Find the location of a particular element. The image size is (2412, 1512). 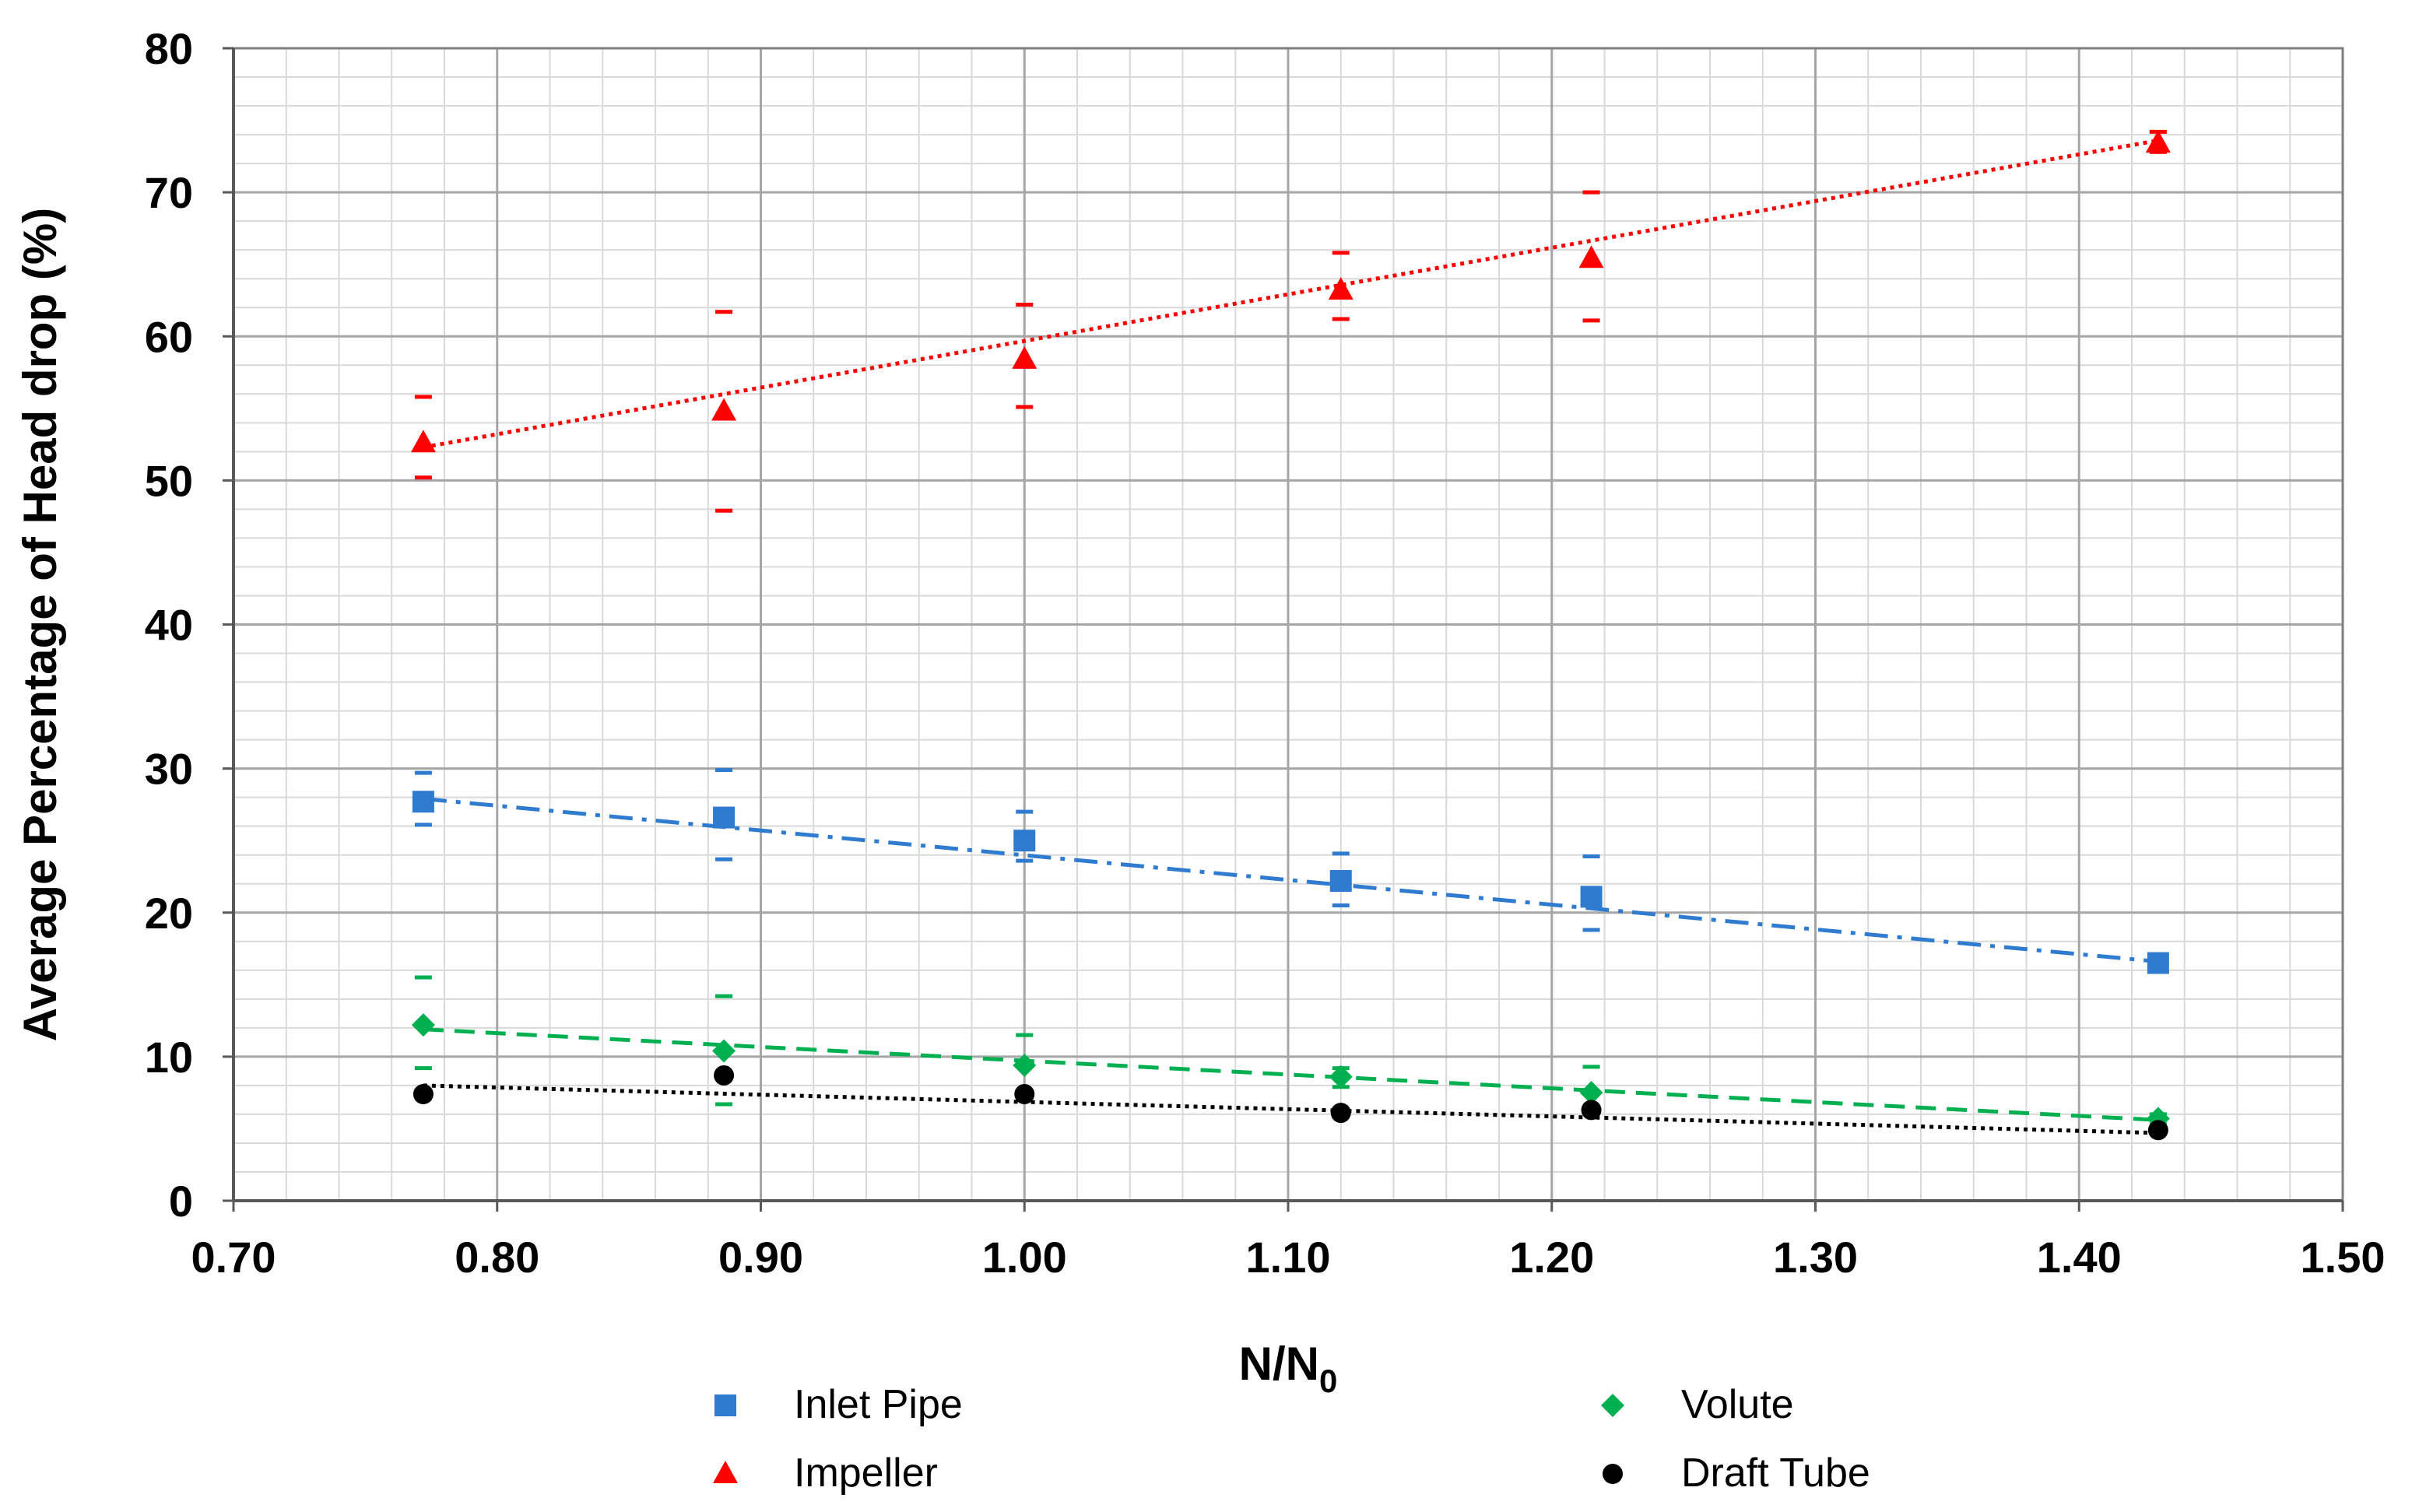

y-tick-label: 30 is located at coordinates (169, 769).